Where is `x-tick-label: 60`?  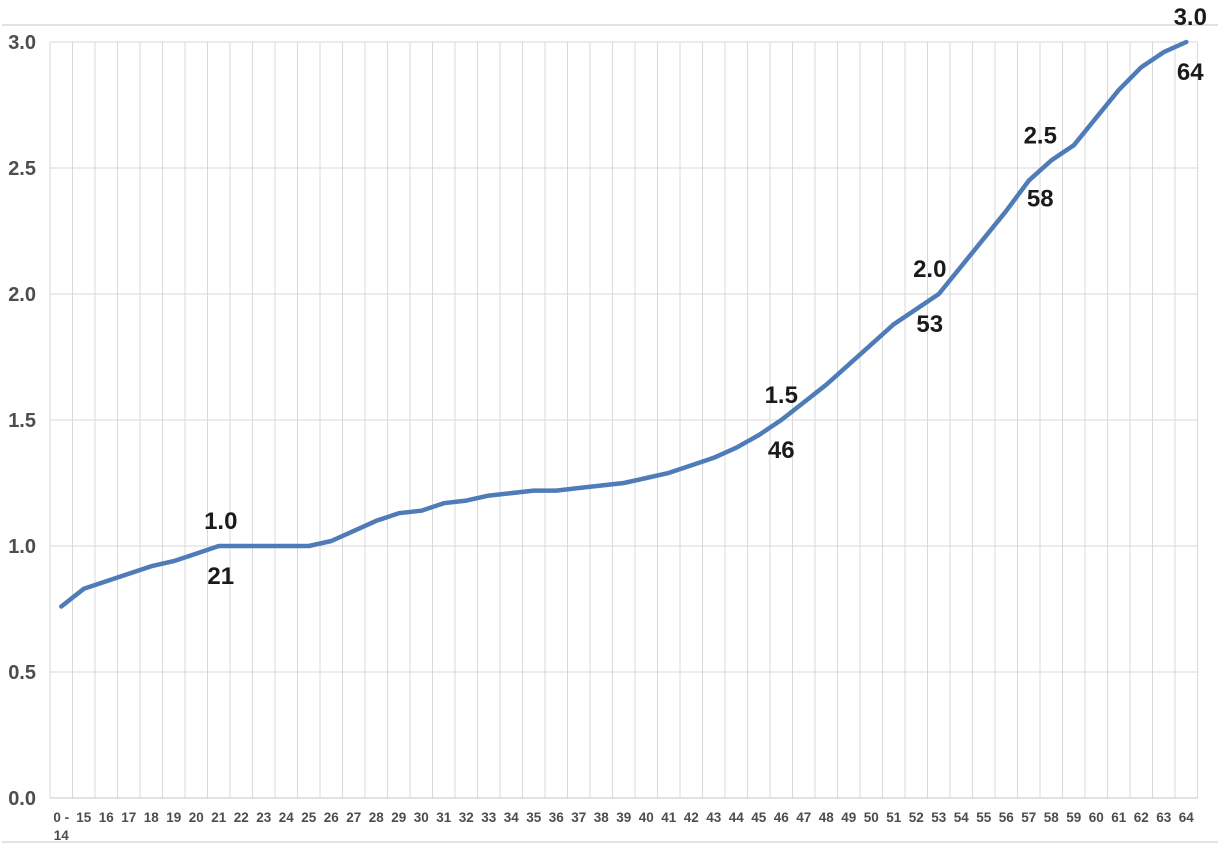 x-tick-label: 60 is located at coordinates (1096, 817).